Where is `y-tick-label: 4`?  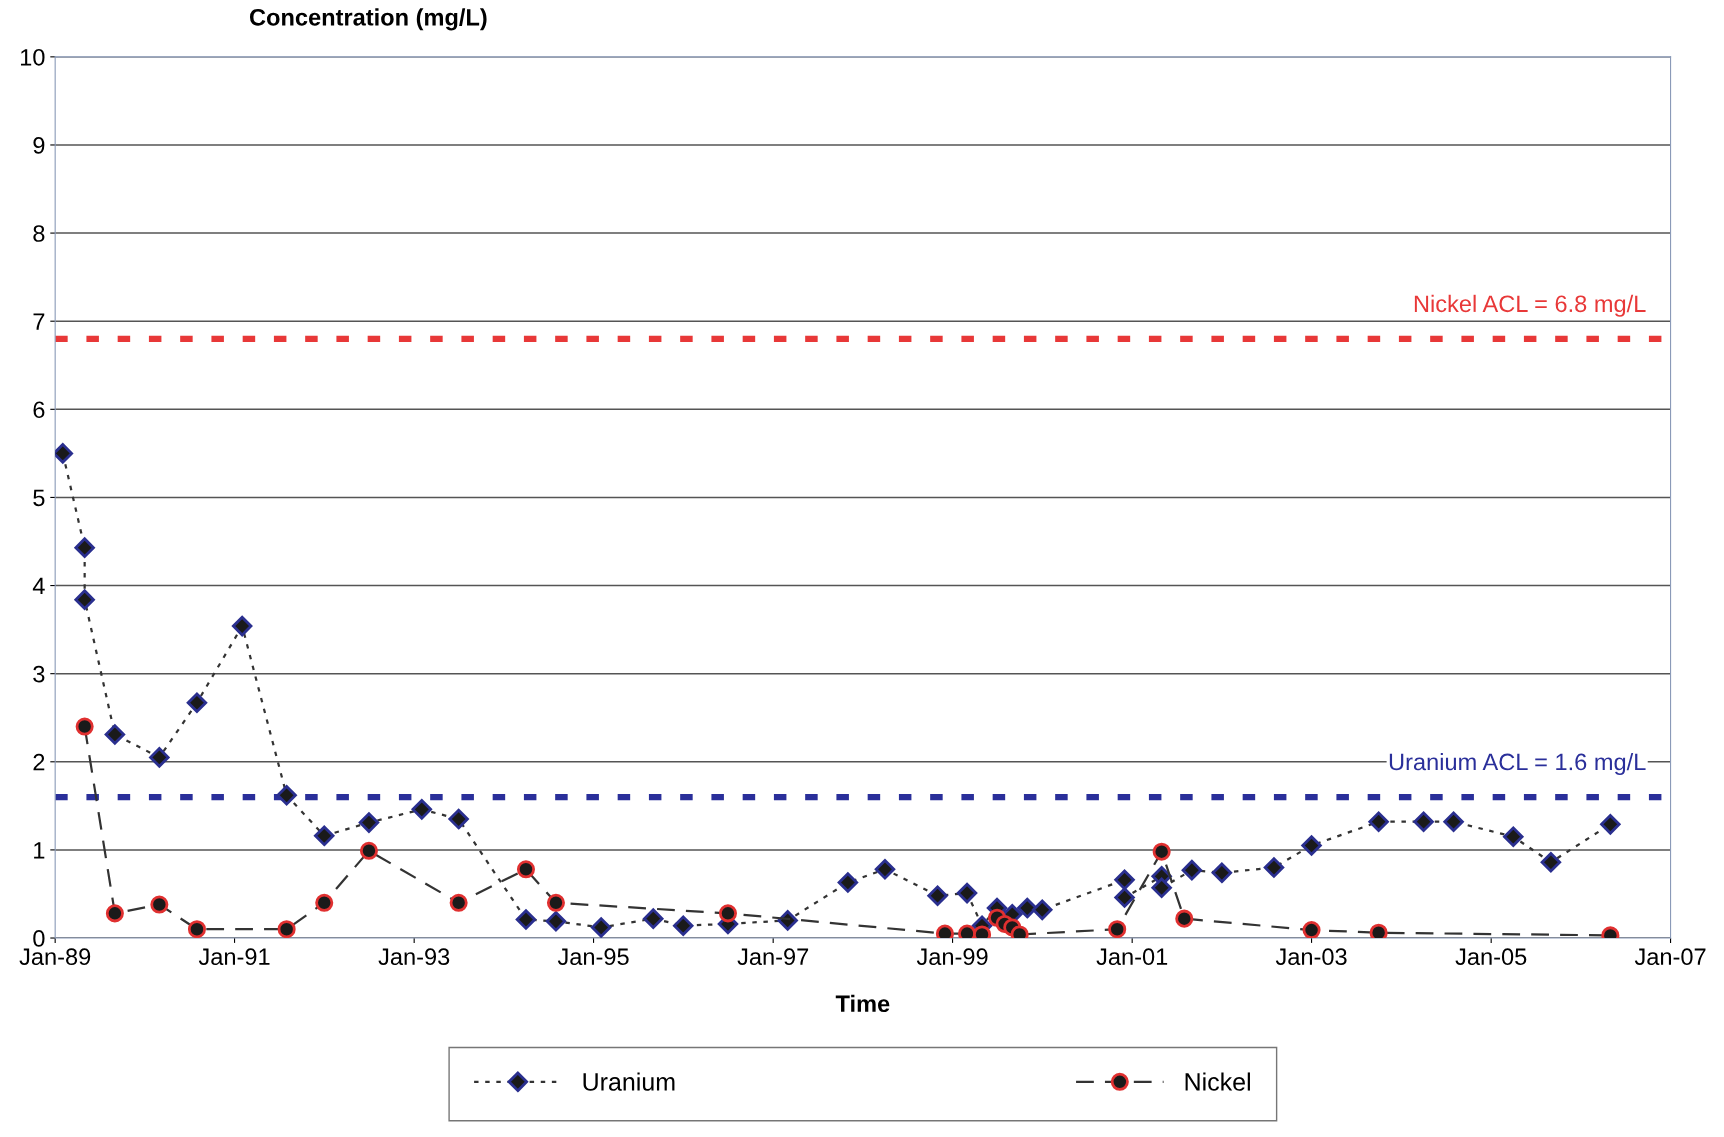
y-tick-label: 4 is located at coordinates (38, 586).